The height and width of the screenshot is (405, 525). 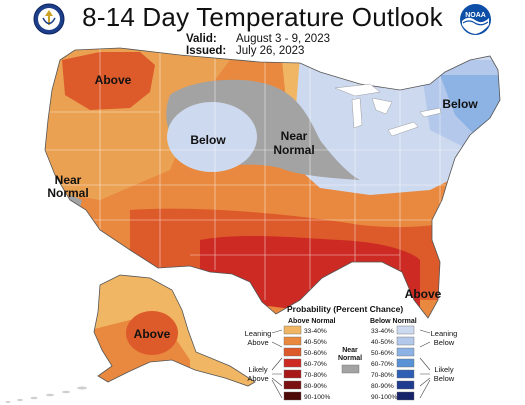 I want to click on label-west-normal: Normal, so click(x=67, y=193).